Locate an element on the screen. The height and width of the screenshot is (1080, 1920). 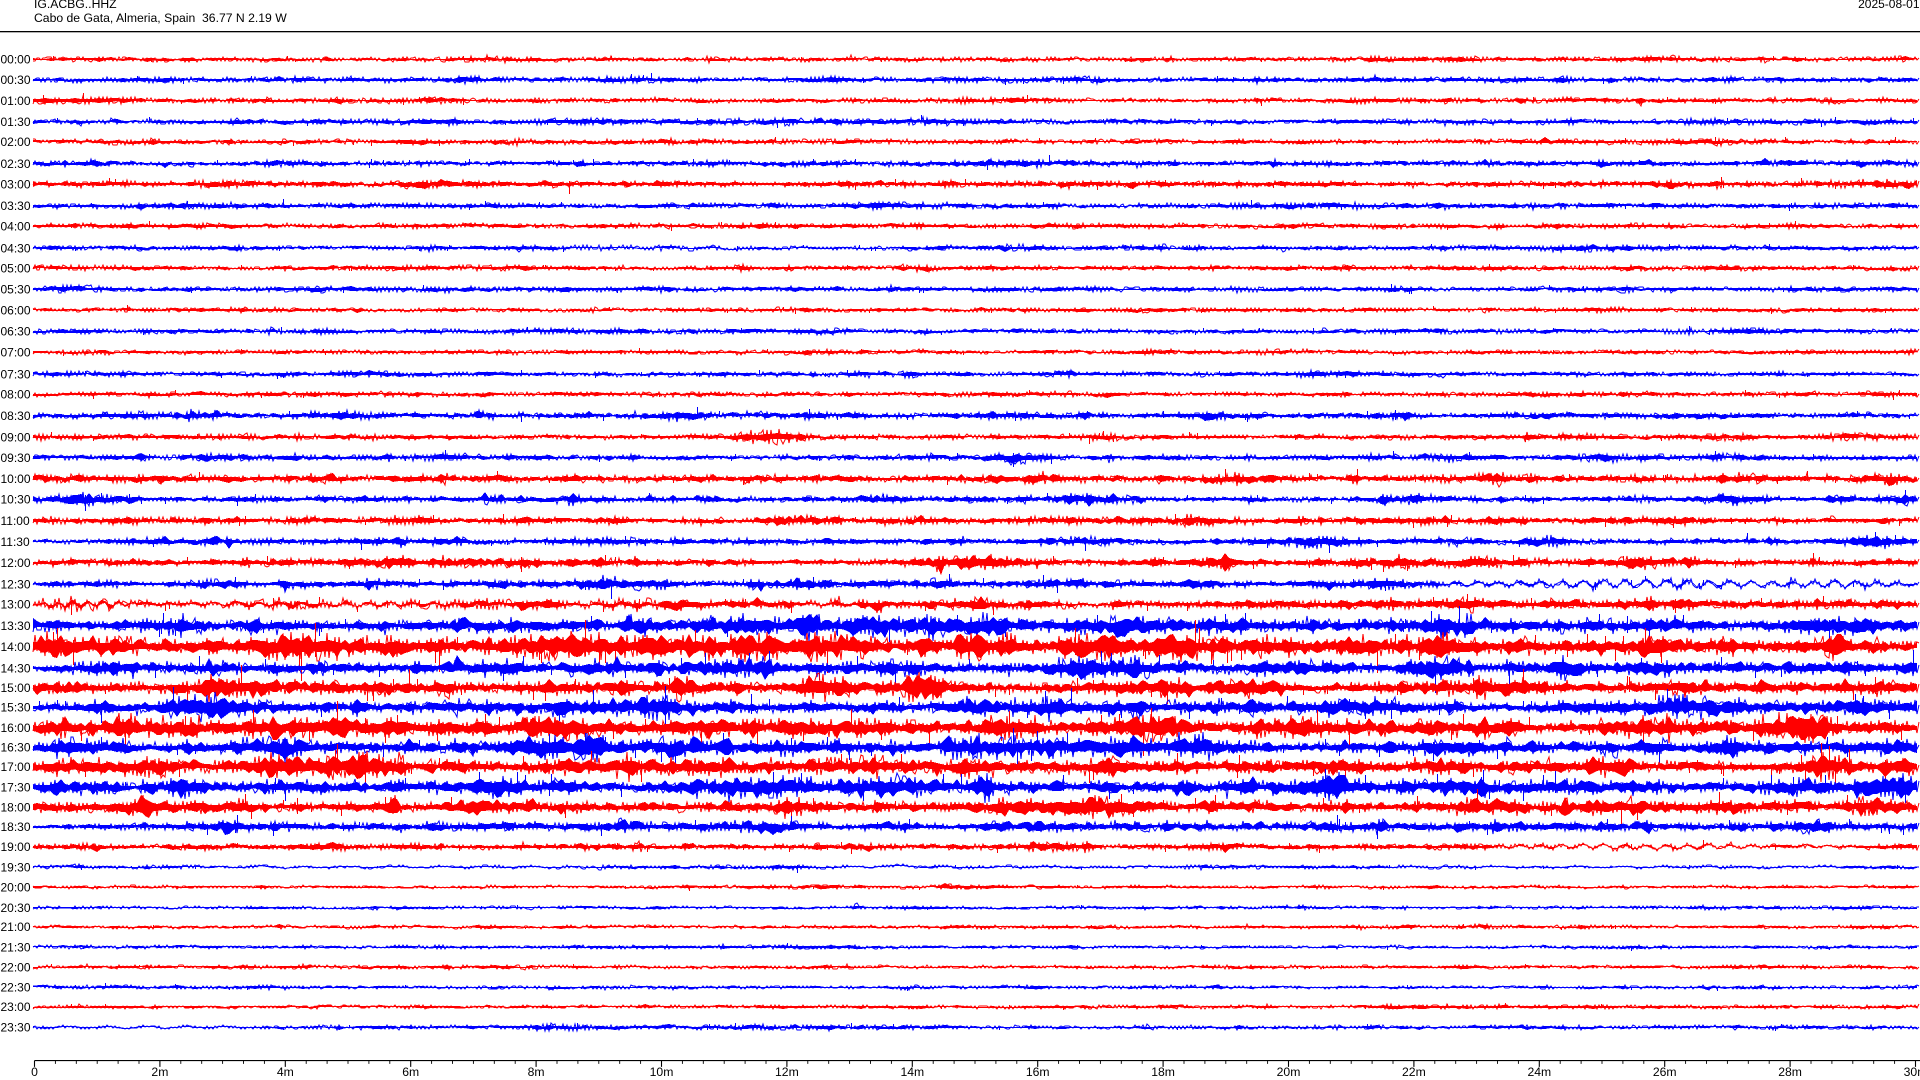
svg-text: 09:30 is located at coordinates (16, 458).